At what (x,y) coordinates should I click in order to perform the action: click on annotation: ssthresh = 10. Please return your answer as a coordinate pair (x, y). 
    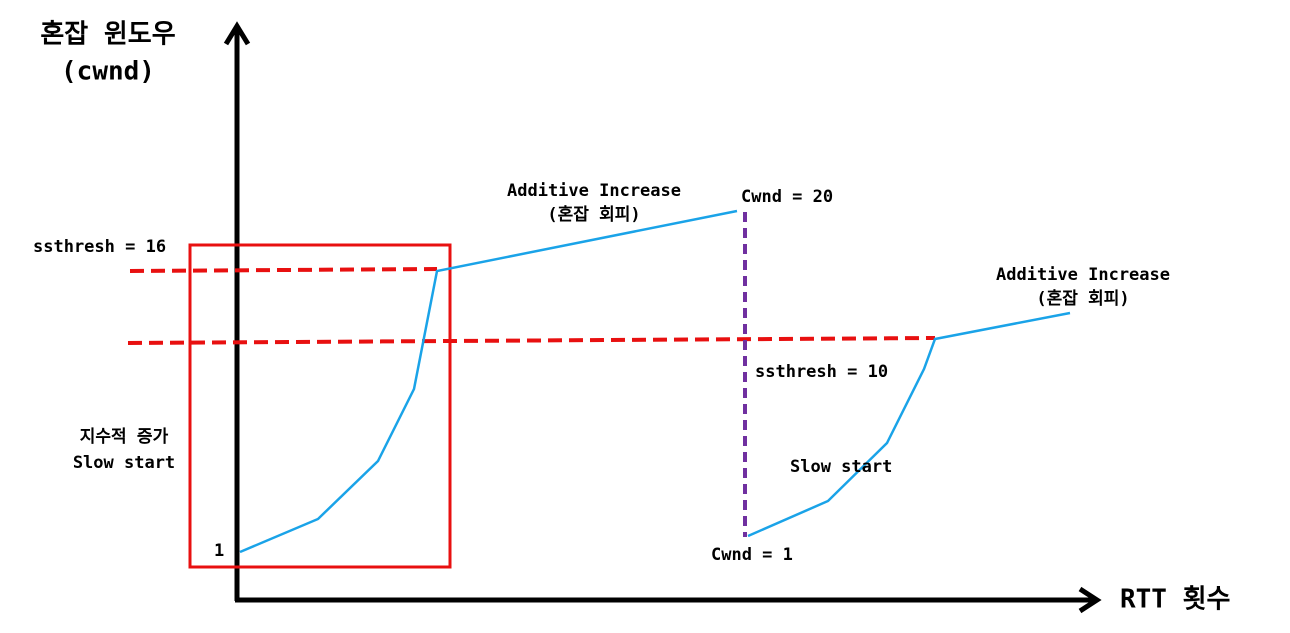
    Looking at the image, I should click on (821, 372).